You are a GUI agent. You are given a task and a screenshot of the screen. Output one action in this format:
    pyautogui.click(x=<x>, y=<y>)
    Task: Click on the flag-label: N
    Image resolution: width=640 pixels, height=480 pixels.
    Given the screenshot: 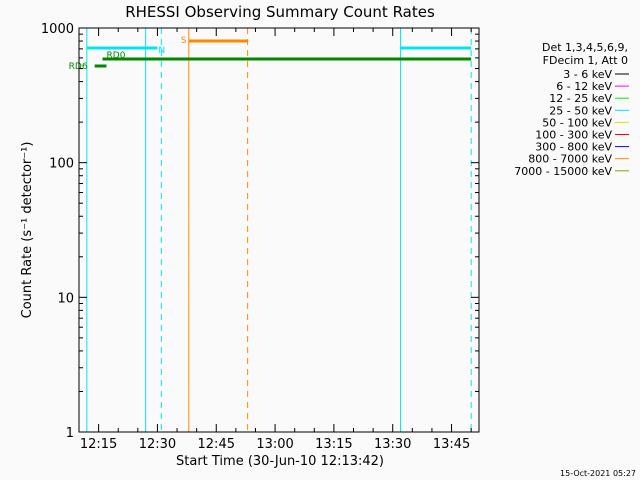 What is the action you would take?
    pyautogui.click(x=161, y=51)
    